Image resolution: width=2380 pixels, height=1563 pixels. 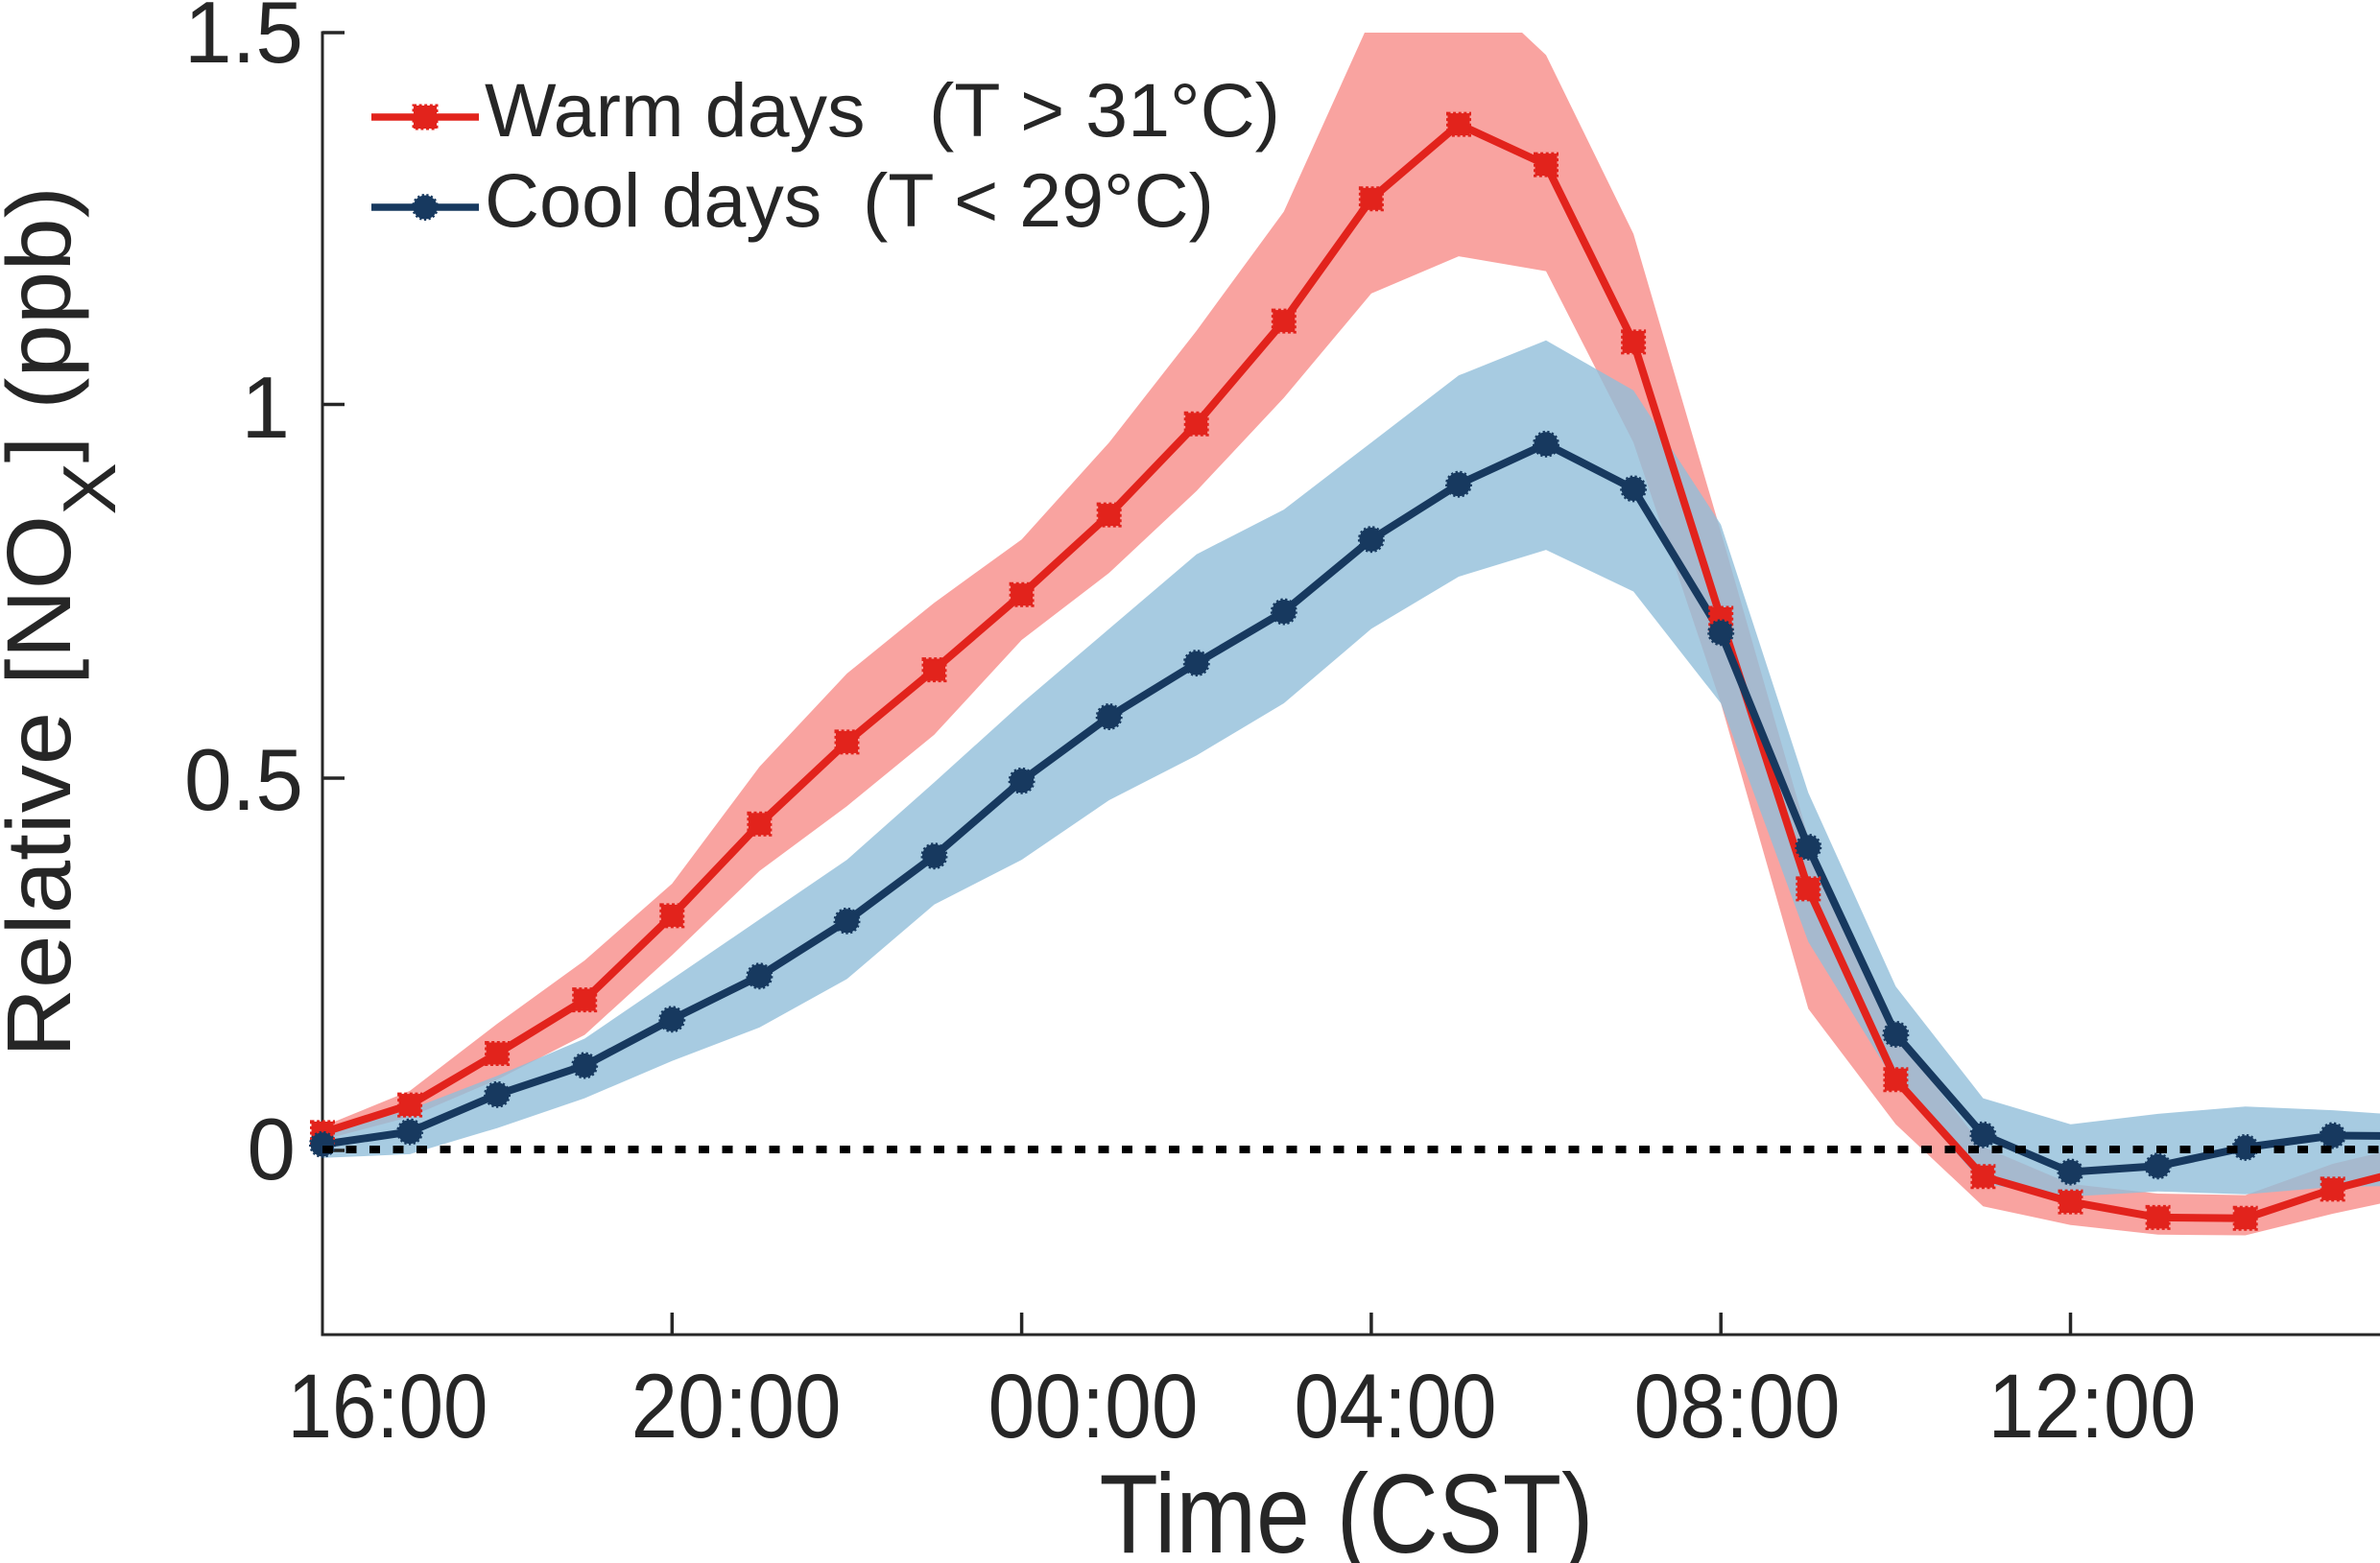 I want to click on svg-text: 1.5, so click(x=244, y=41).